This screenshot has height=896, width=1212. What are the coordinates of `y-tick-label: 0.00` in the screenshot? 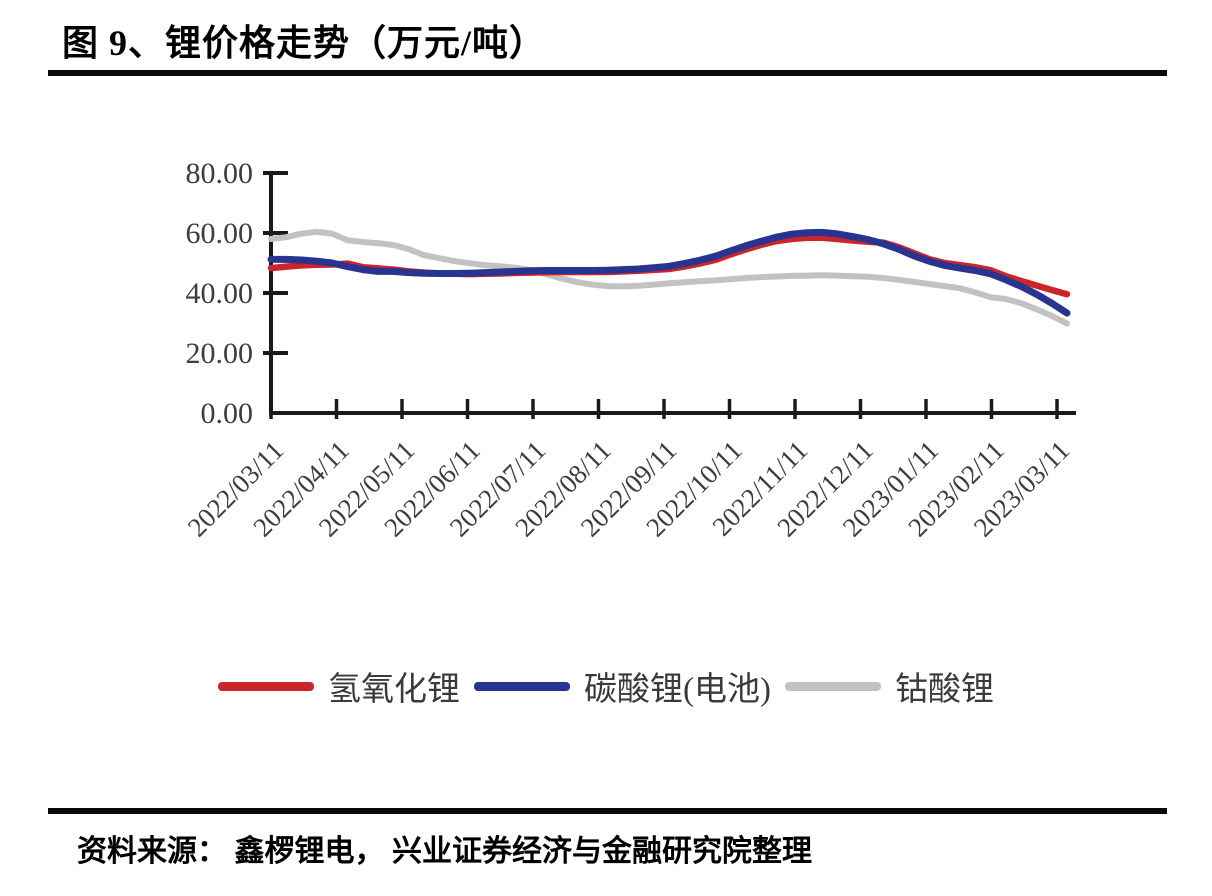 It's located at (227, 413).